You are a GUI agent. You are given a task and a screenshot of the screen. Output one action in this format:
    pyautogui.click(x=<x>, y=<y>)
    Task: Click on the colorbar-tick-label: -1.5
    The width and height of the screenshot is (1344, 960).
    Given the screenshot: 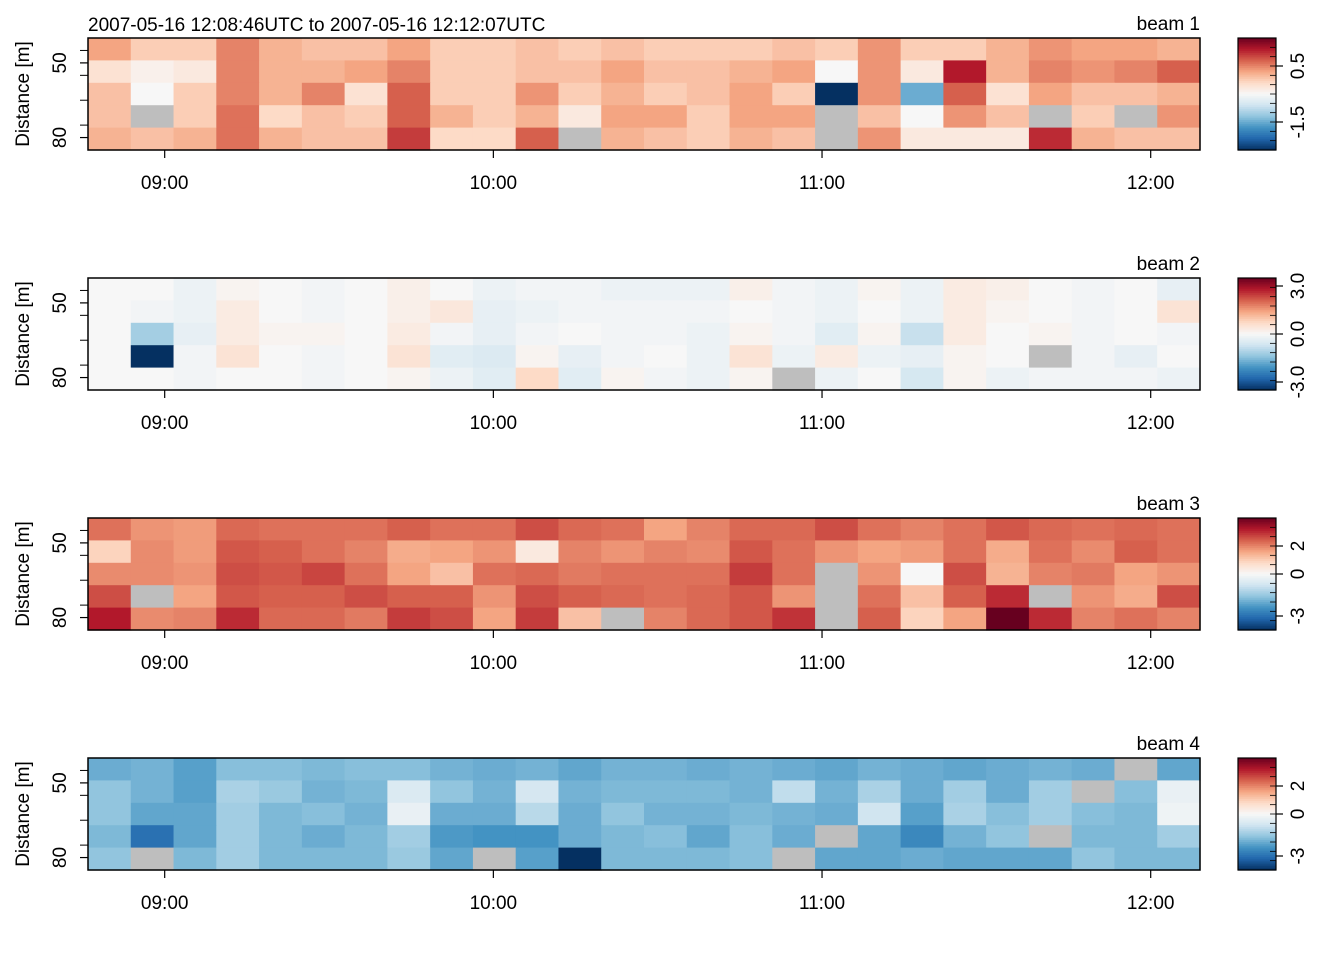 What is the action you would take?
    pyautogui.click(x=1298, y=122)
    